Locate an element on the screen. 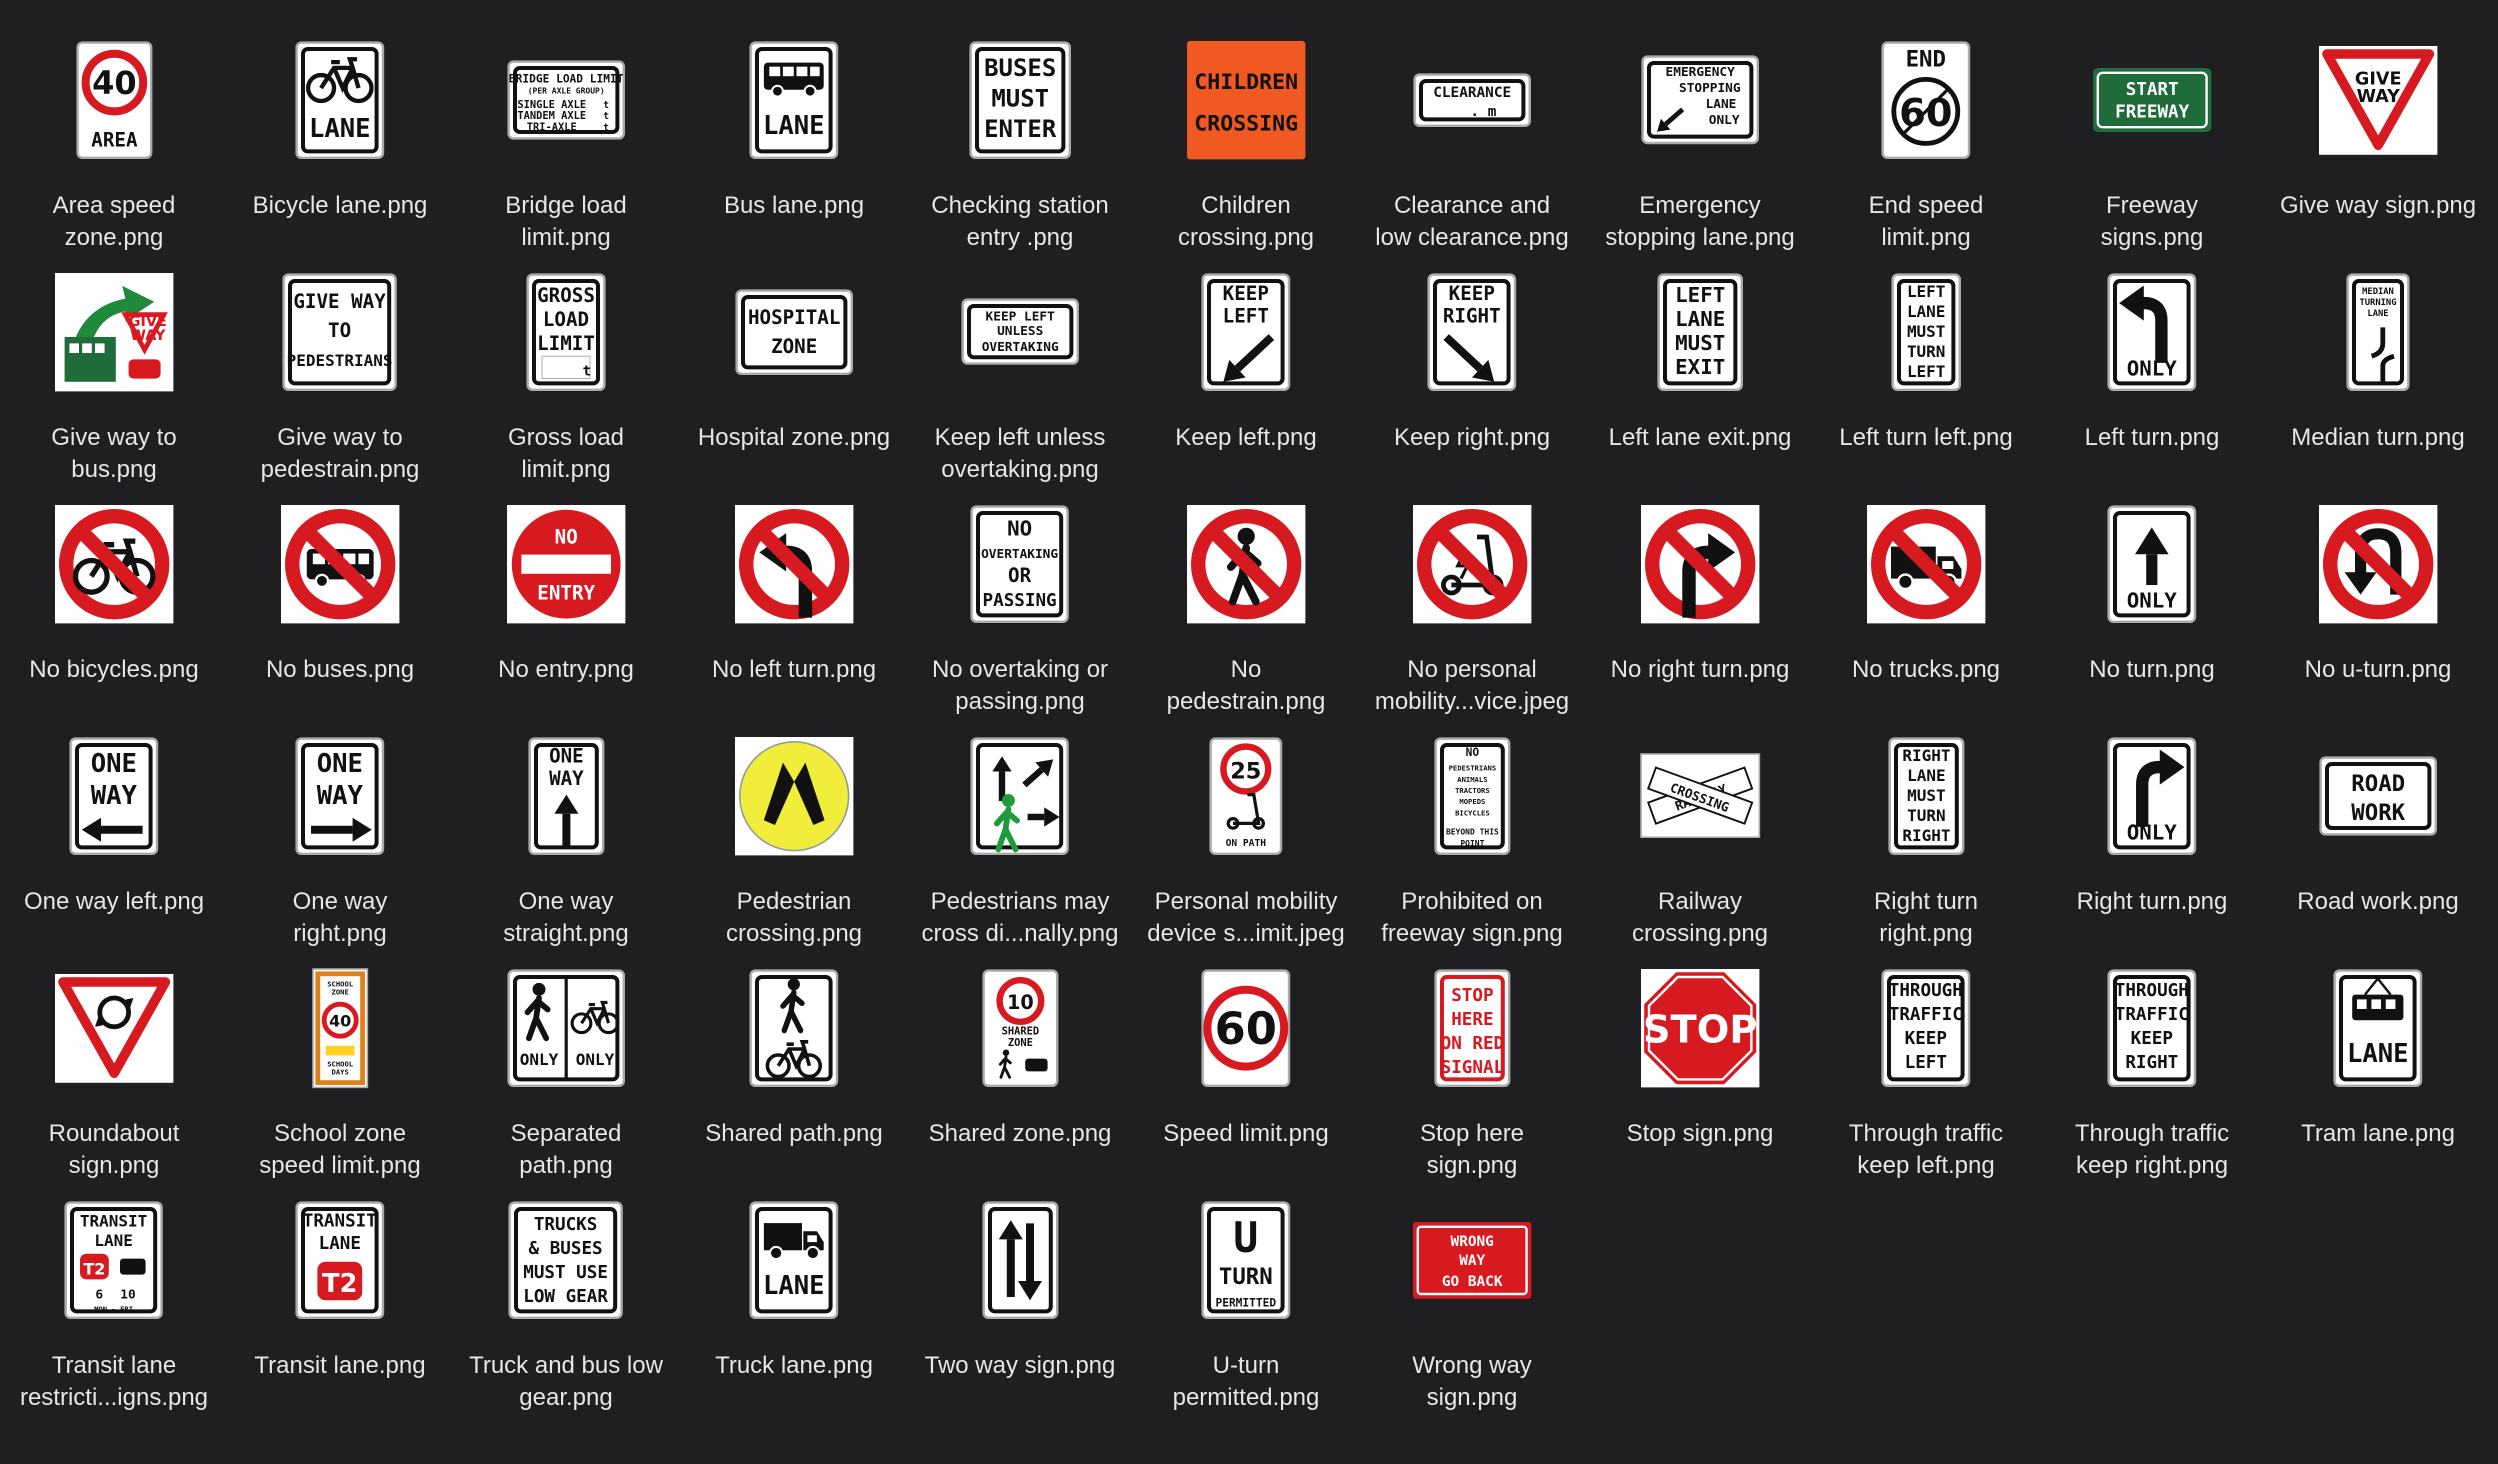 The image size is (2498, 1464). file-name: Pedestrians may cross di...nally.png is located at coordinates (1020, 918).